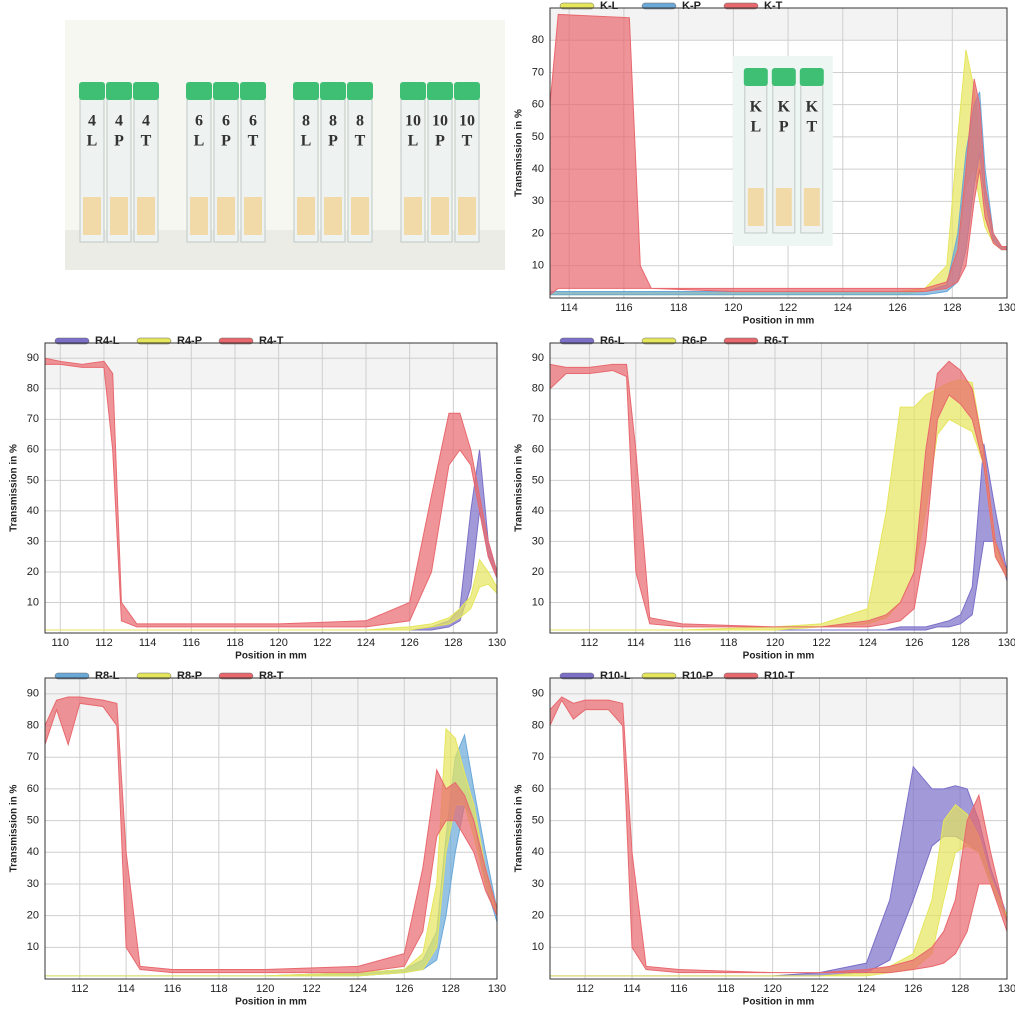 The width and height of the screenshot is (1015, 1011). Describe the element at coordinates (773, 6) in the screenshot. I see `legend-label: K-T` at that location.